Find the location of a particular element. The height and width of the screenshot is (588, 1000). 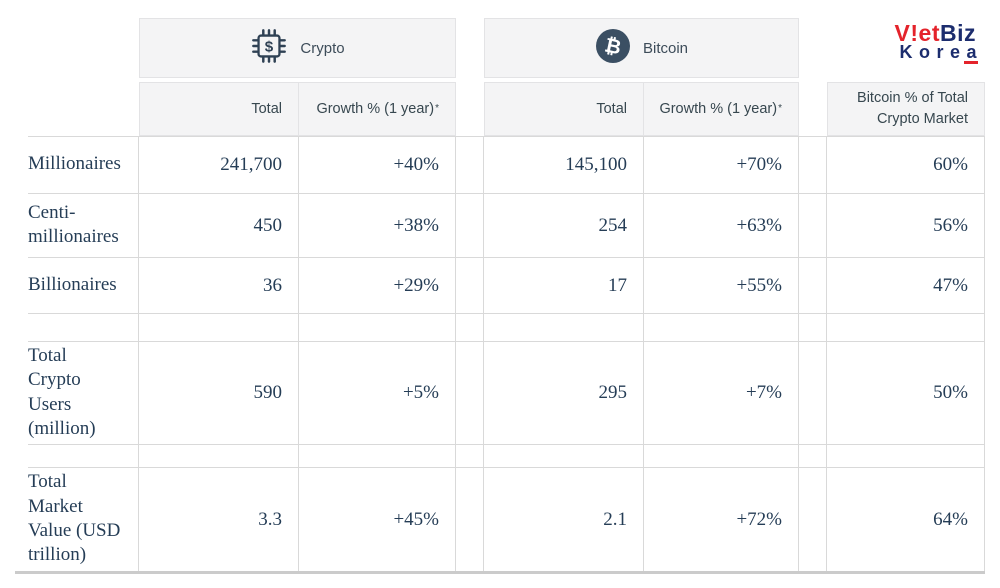

bitcoin-pct-value: 64% is located at coordinates (906, 519).